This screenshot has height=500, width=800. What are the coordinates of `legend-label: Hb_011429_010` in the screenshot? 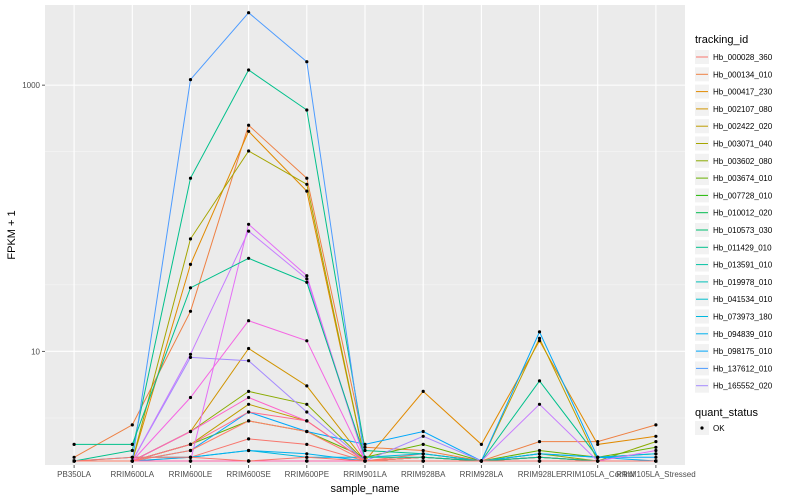 It's located at (742, 247).